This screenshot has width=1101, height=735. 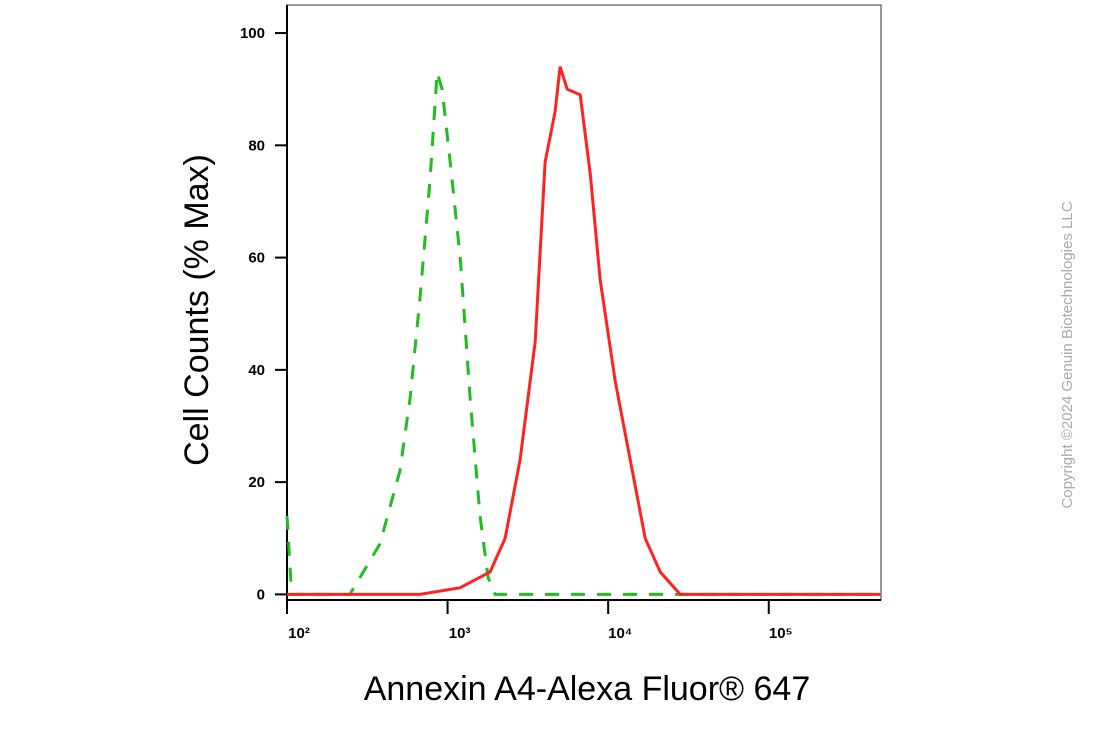 I want to click on y-tick-label: 40, so click(x=256, y=370).